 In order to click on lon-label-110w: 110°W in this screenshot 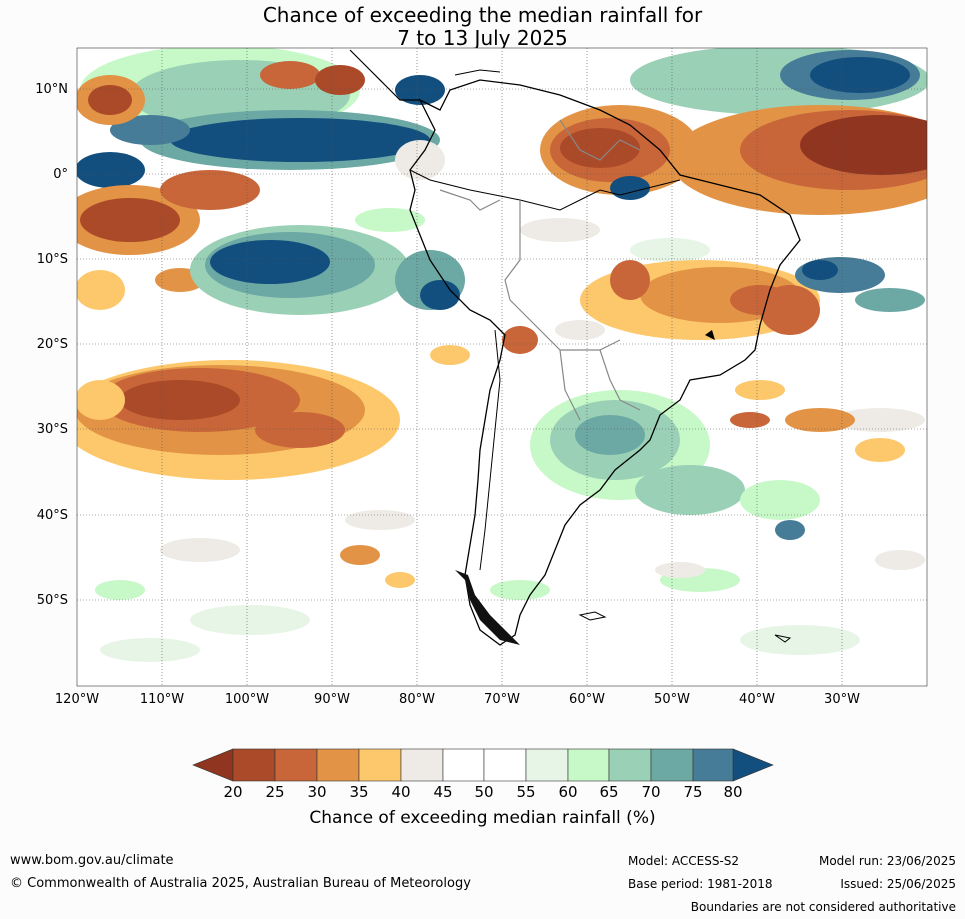, I will do `click(162, 699)`.